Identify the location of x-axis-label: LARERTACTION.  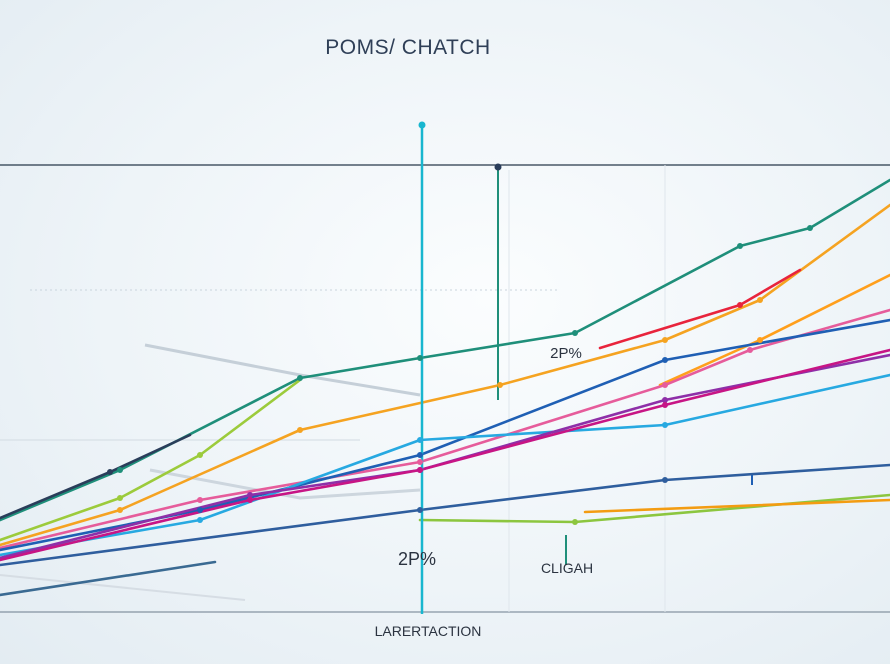
(428, 631).